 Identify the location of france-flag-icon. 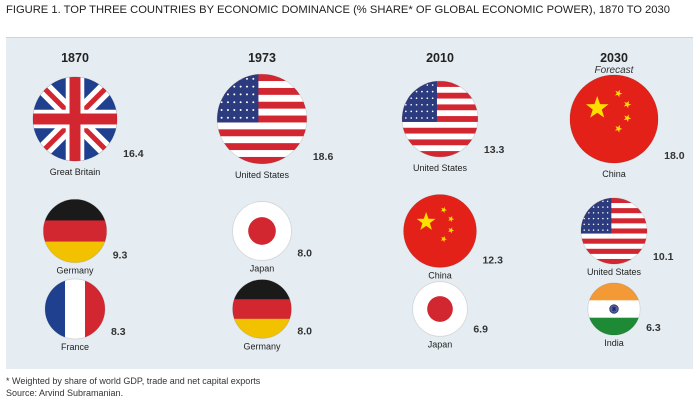
(75, 309).